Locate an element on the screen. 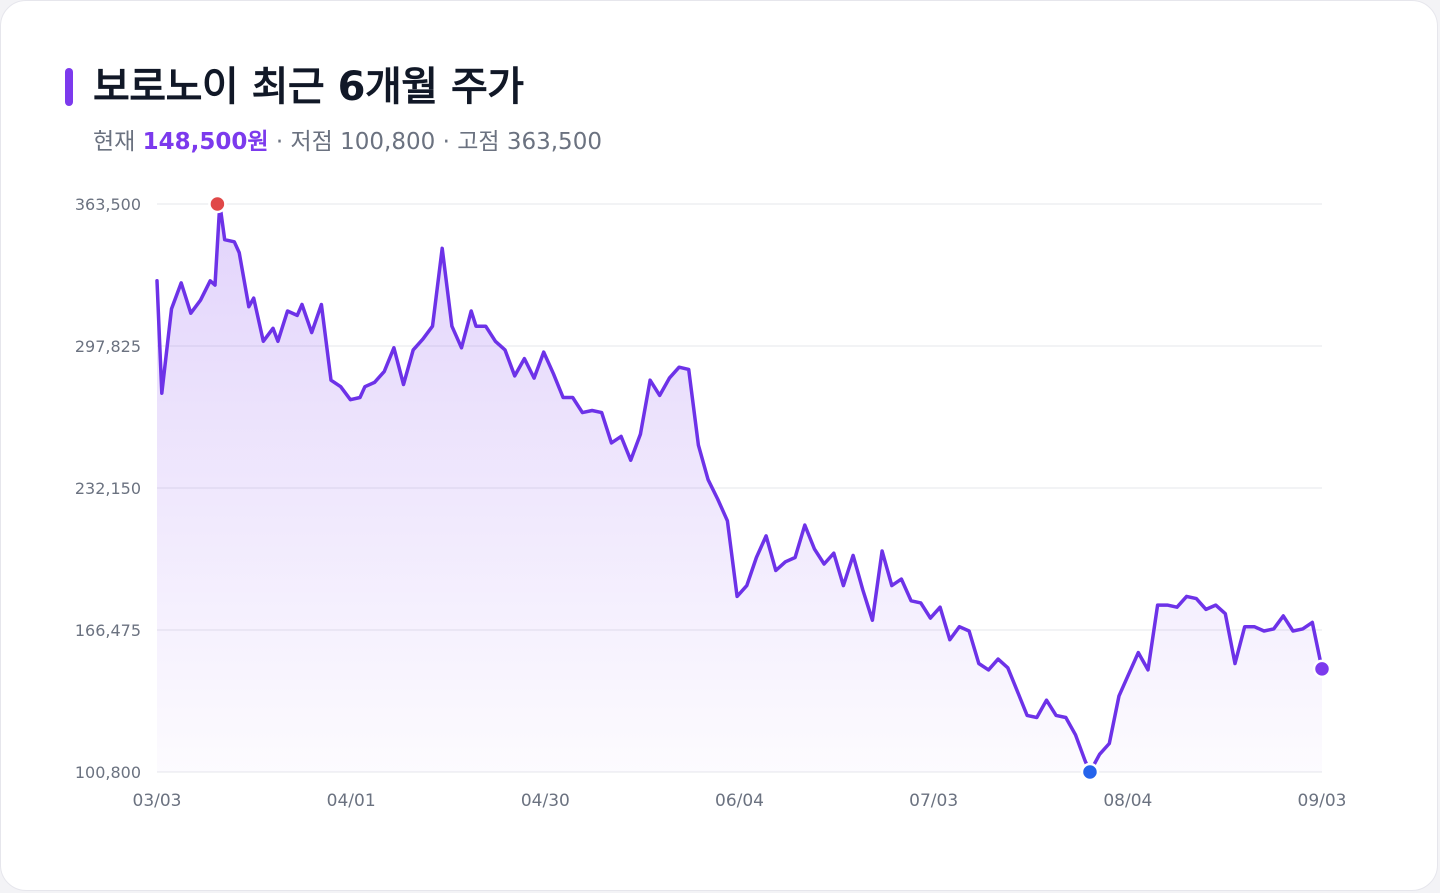 The width and height of the screenshot is (1440, 893). x-tick-label: 07/03 is located at coordinates (933, 801).